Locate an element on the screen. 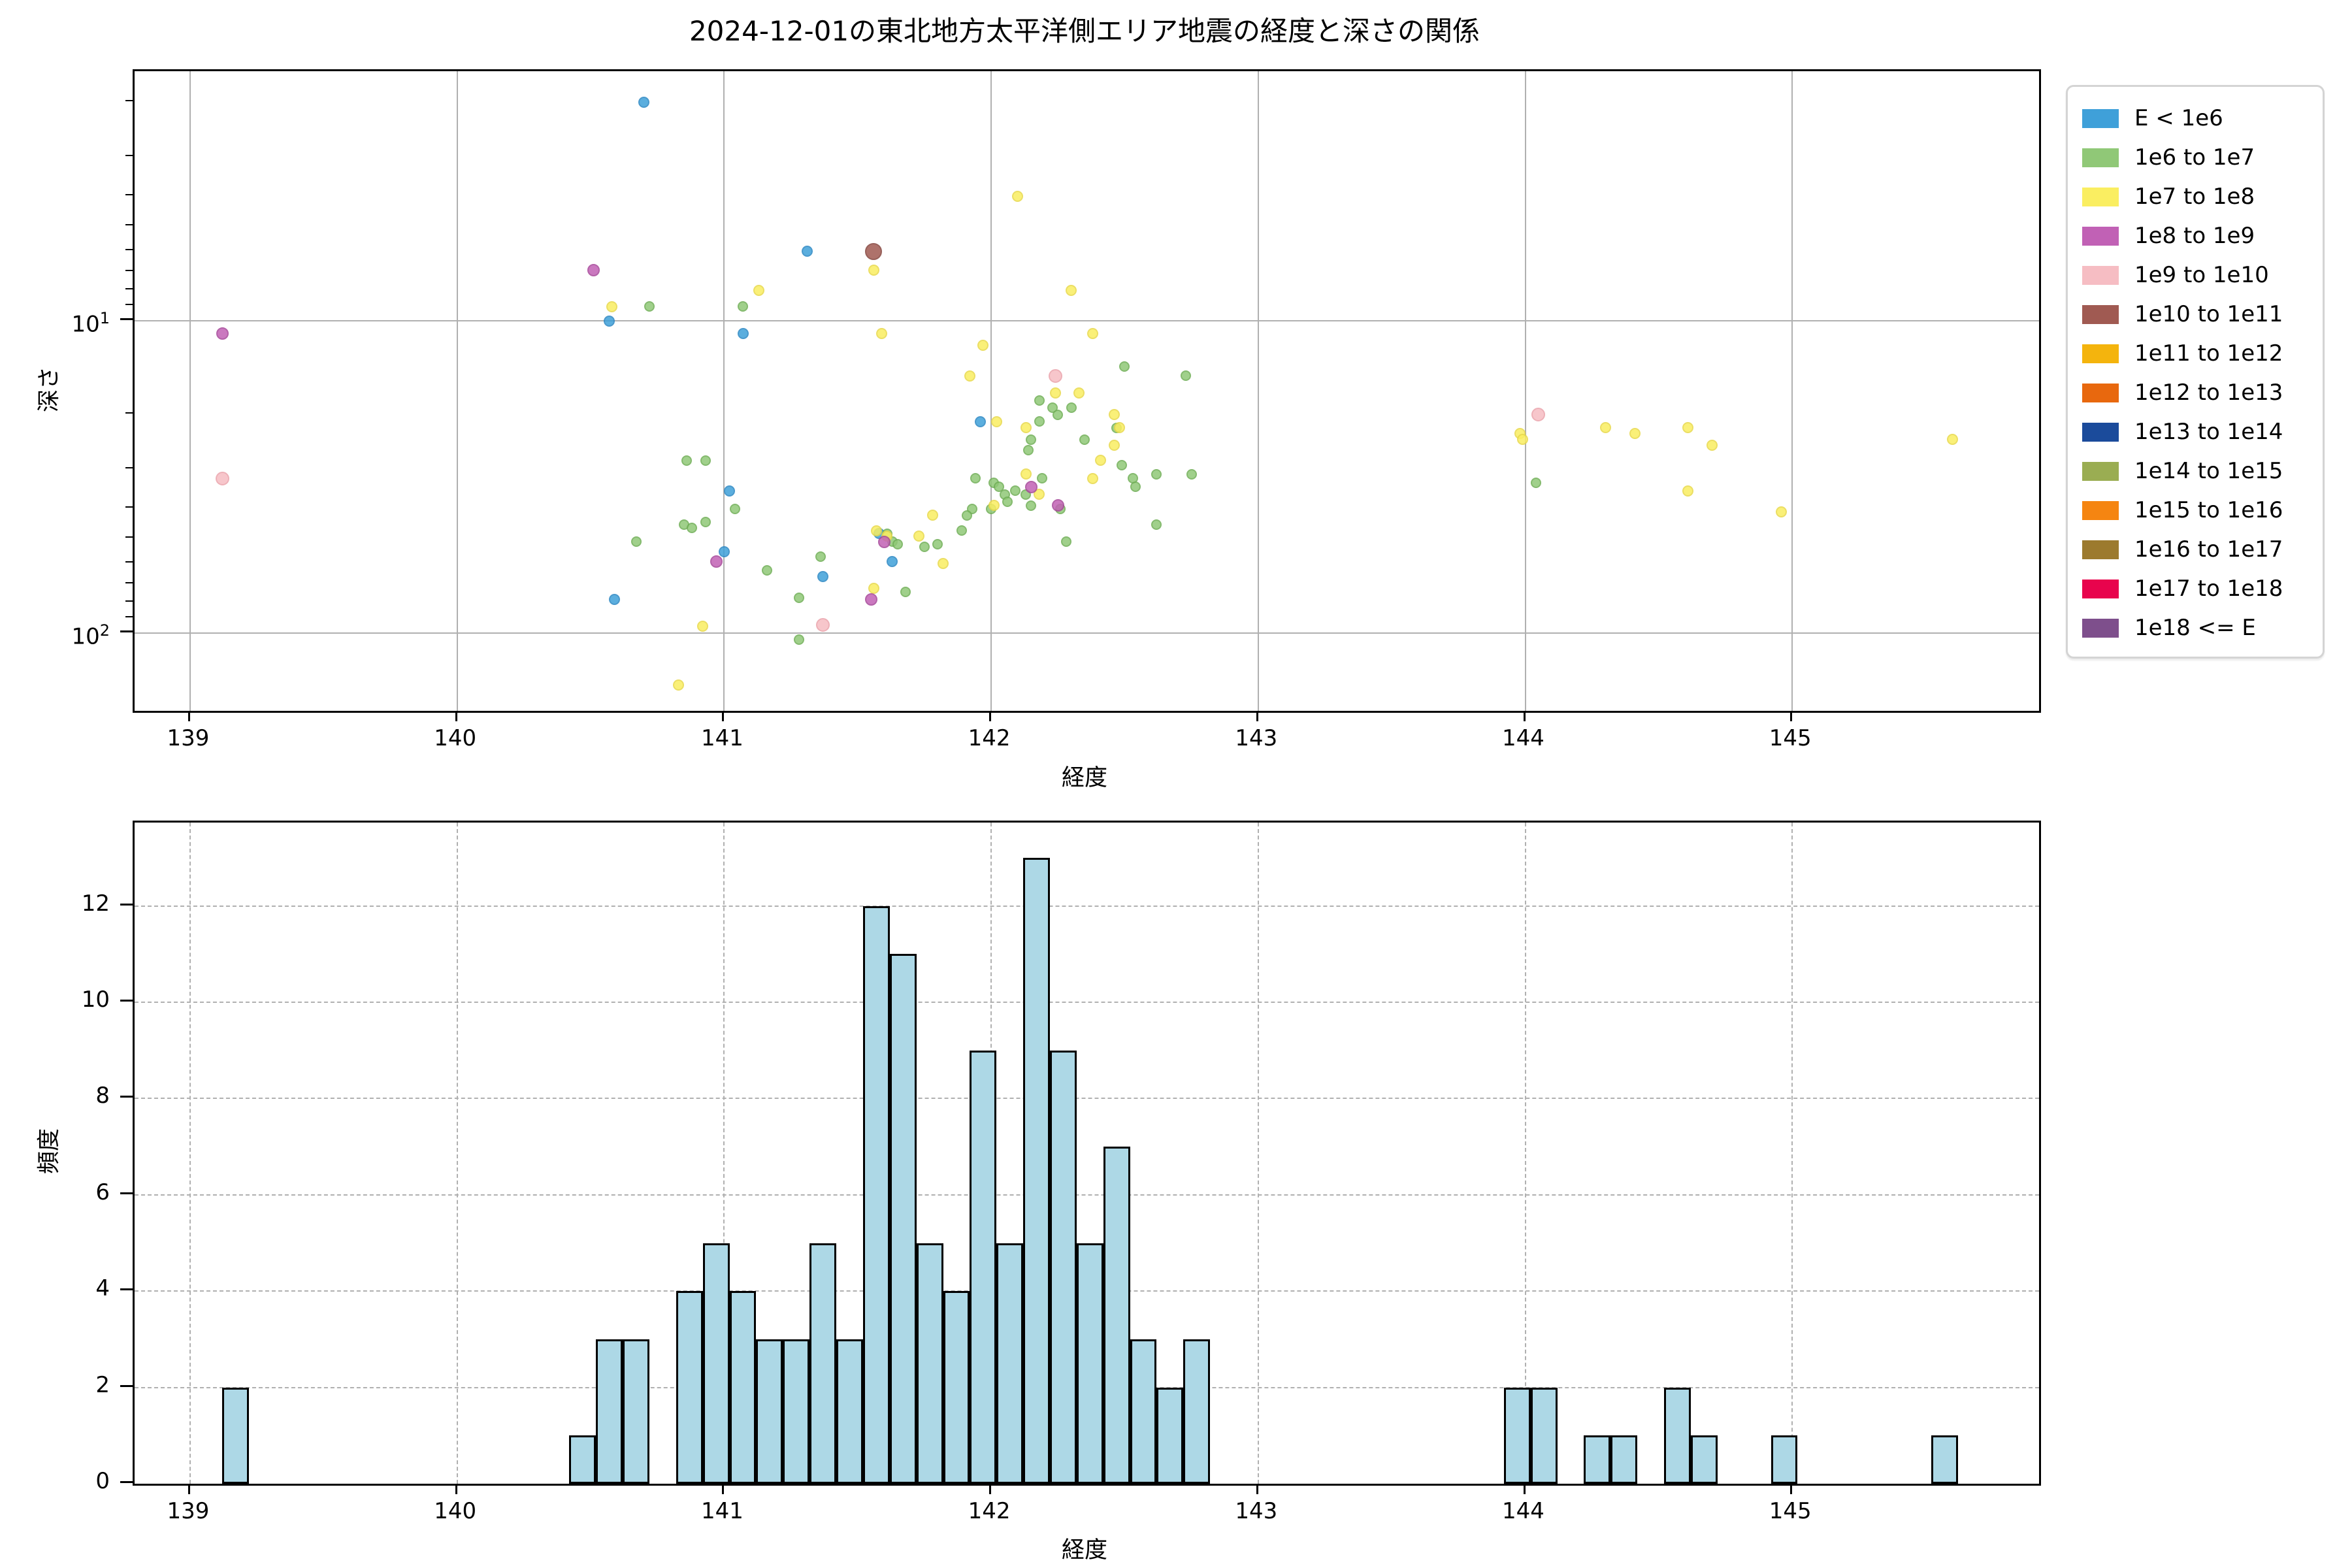 This screenshot has width=2352, height=1568. scatter-y-axis-label: 深さ is located at coordinates (49, 389).